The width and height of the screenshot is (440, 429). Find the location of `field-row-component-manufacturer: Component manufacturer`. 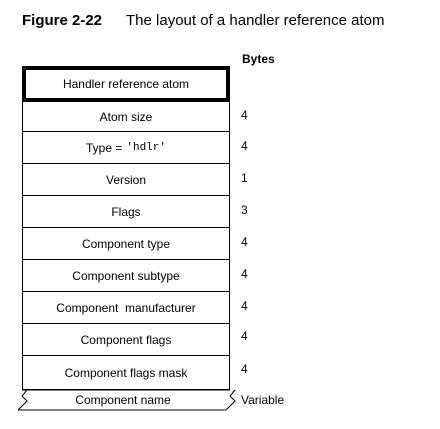

field-row-component-manufacturer: Component manufacturer is located at coordinates (126, 307).